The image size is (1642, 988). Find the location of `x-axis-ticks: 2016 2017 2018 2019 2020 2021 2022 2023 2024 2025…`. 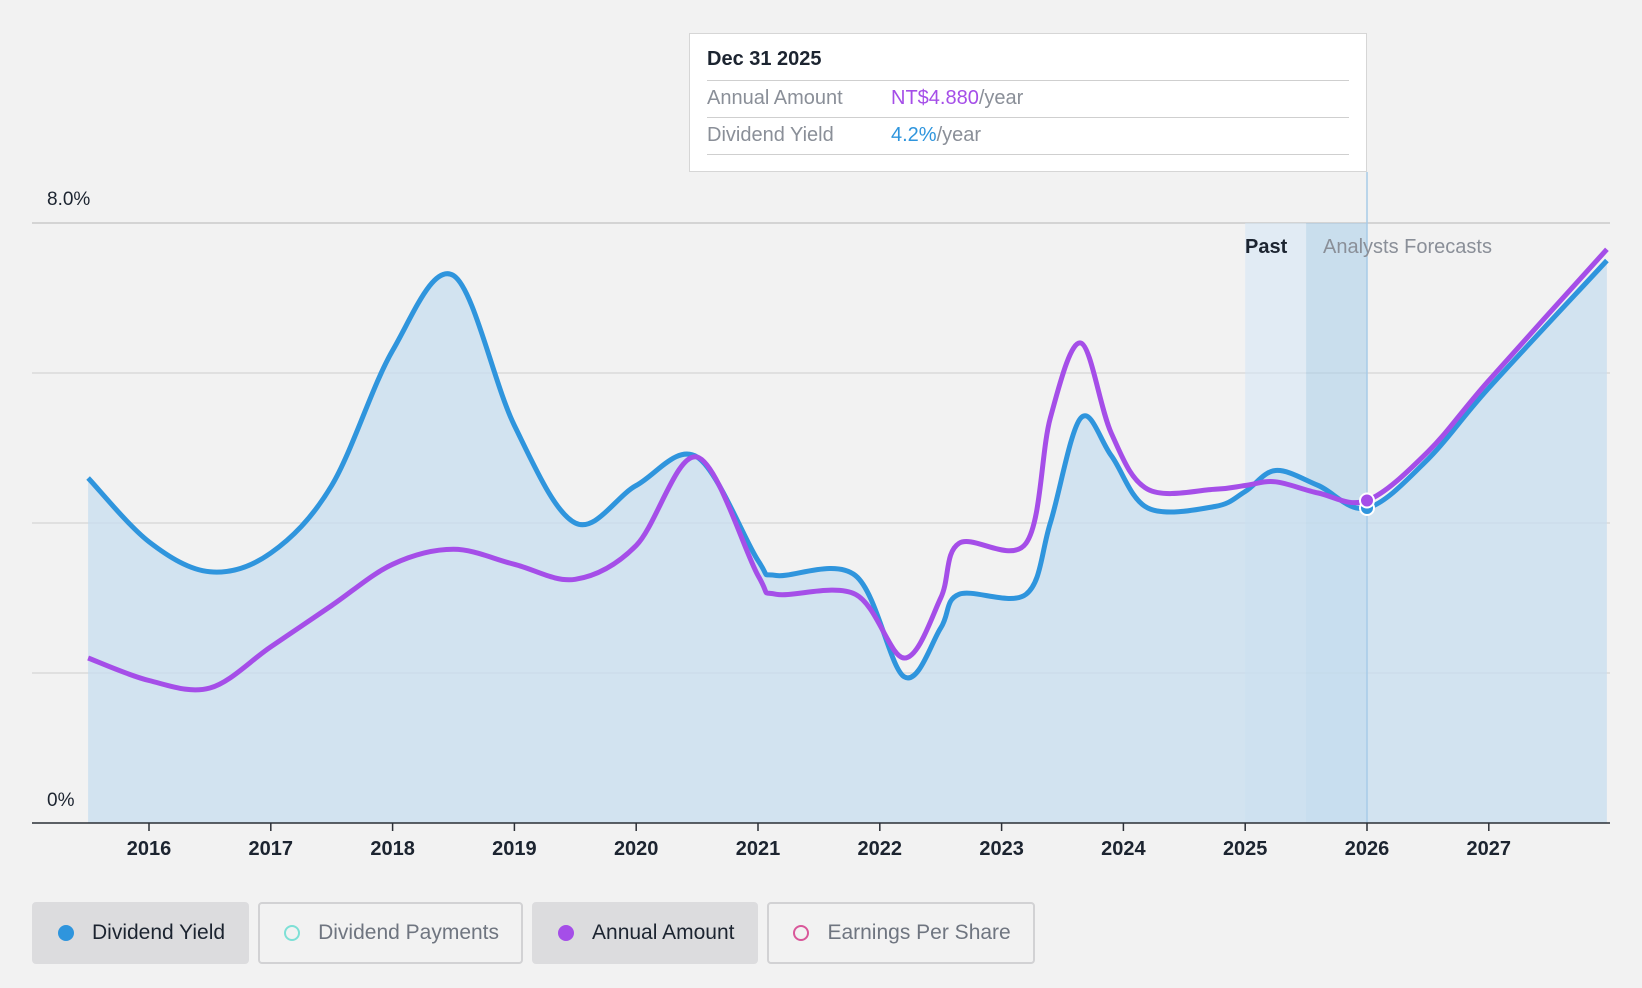

x-axis-ticks: 2016 2017 2018 2019 2020 2021 2022 2023 2024 2025… is located at coordinates (819, 841).